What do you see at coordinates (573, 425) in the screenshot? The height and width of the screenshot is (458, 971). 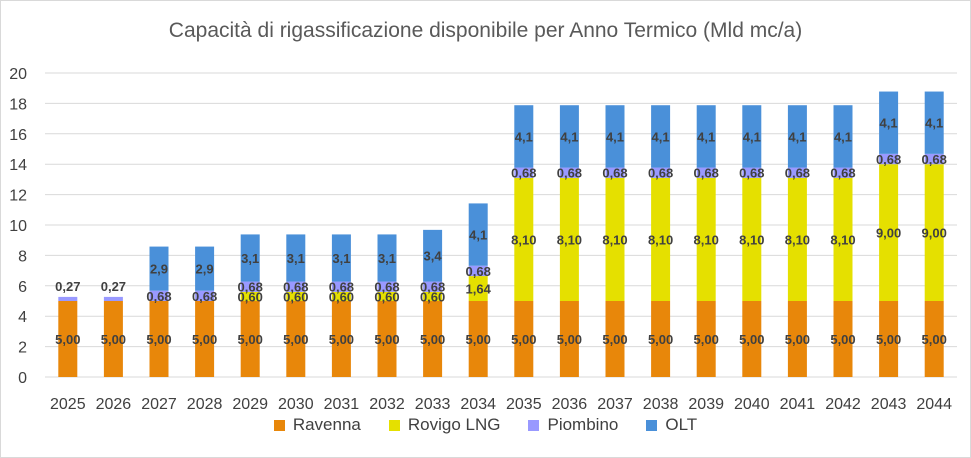 I see `legend-item: Piombino` at bounding box center [573, 425].